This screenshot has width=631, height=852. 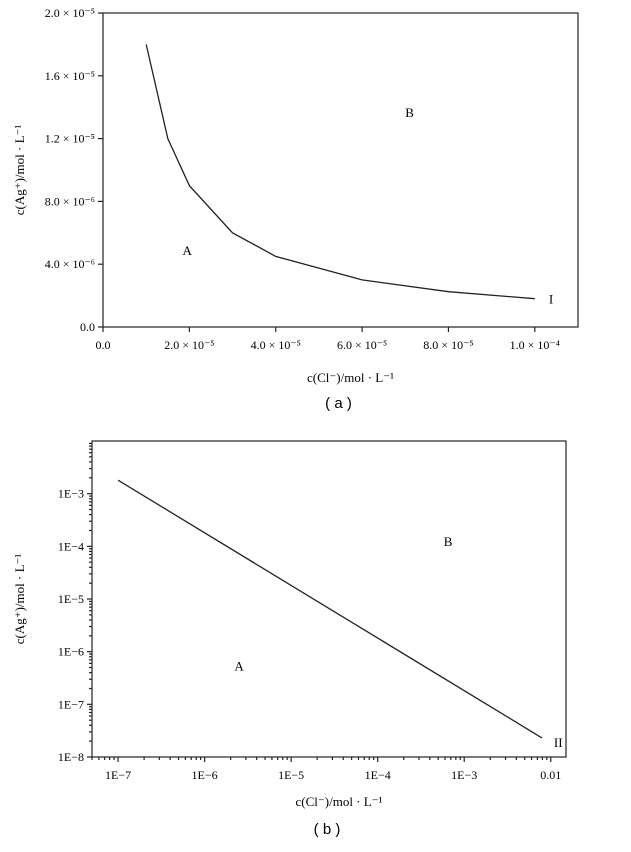 What do you see at coordinates (448, 345) in the screenshot?
I see `x-tick-label: 8.0 × 10⁻⁵` at bounding box center [448, 345].